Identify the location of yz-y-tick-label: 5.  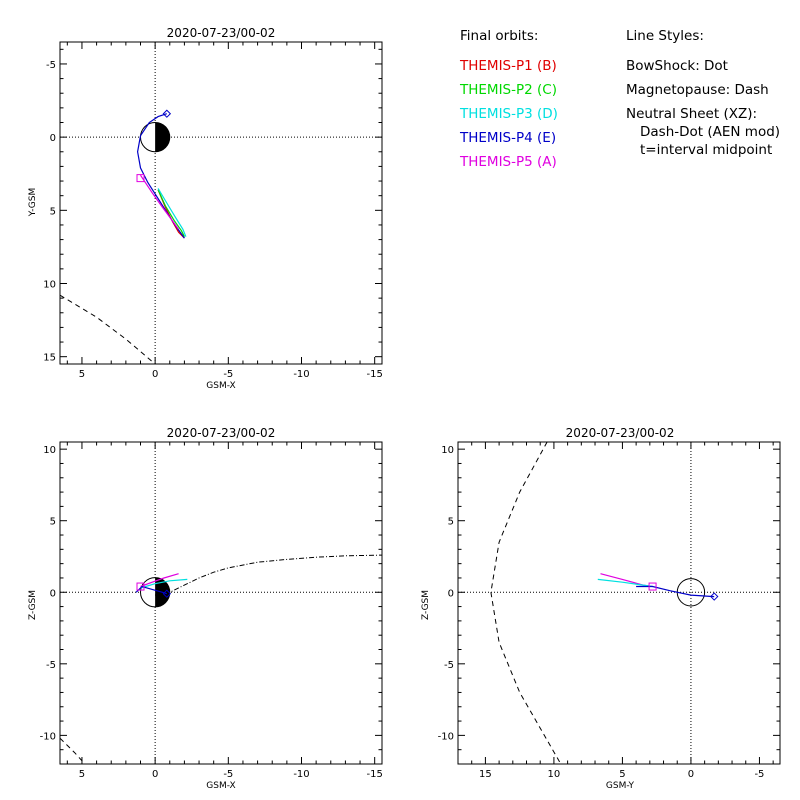
(451, 522).